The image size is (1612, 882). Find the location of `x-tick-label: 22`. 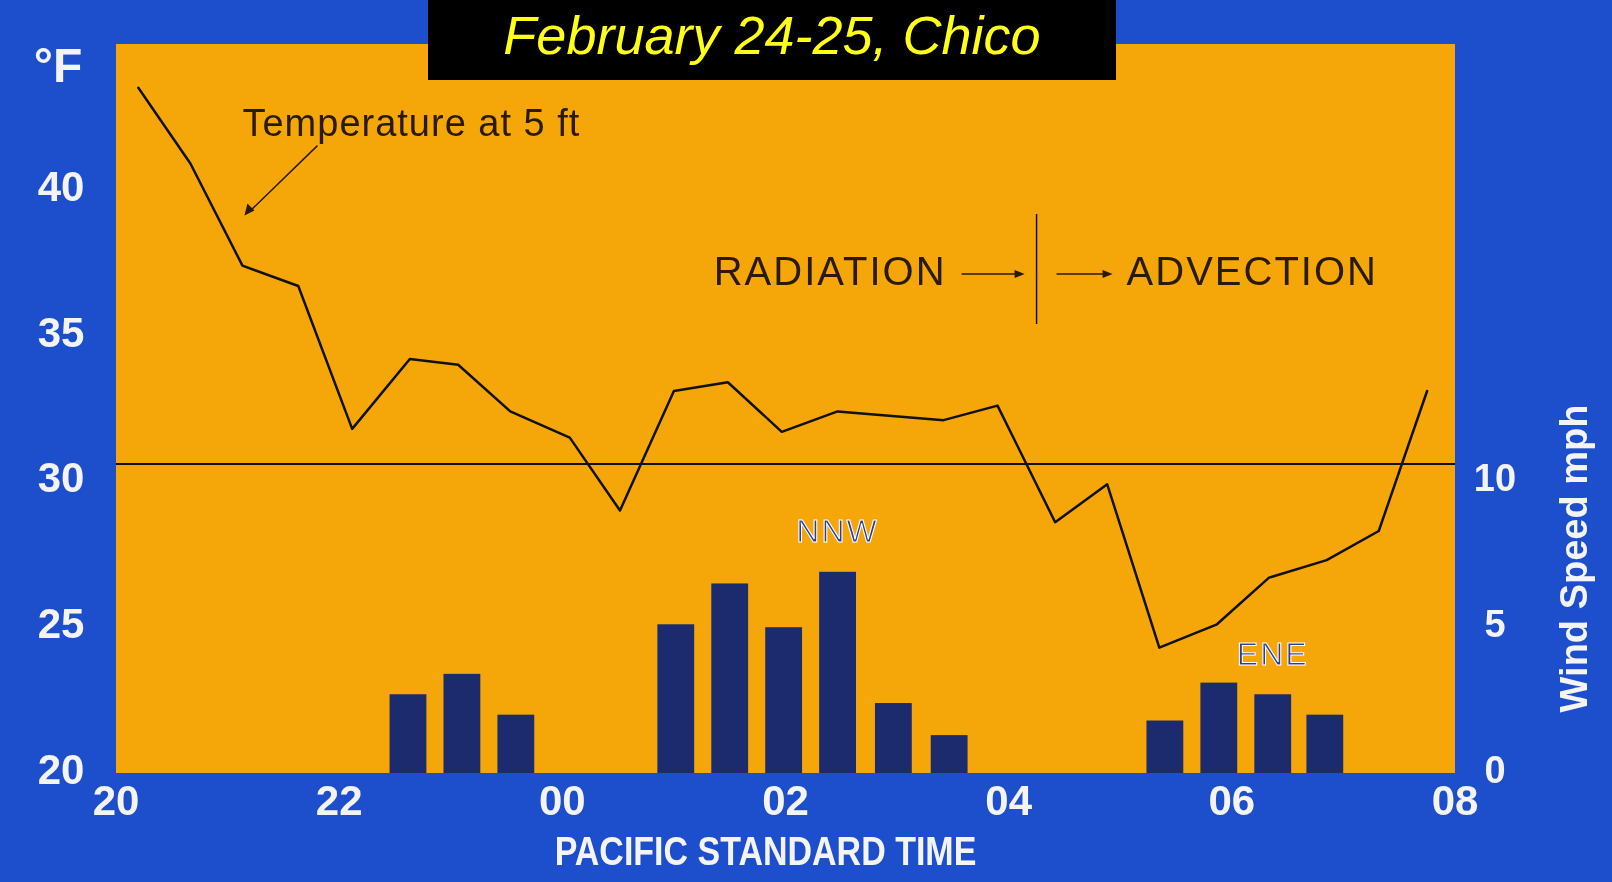

x-tick-label: 22 is located at coordinates (339, 800).